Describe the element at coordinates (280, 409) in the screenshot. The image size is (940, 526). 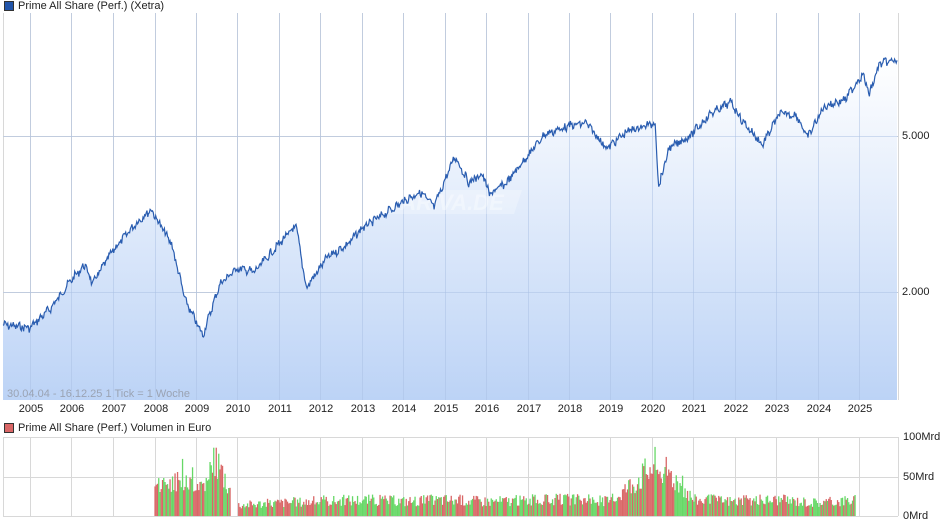
I see `x-tick-2011: 2011` at that location.